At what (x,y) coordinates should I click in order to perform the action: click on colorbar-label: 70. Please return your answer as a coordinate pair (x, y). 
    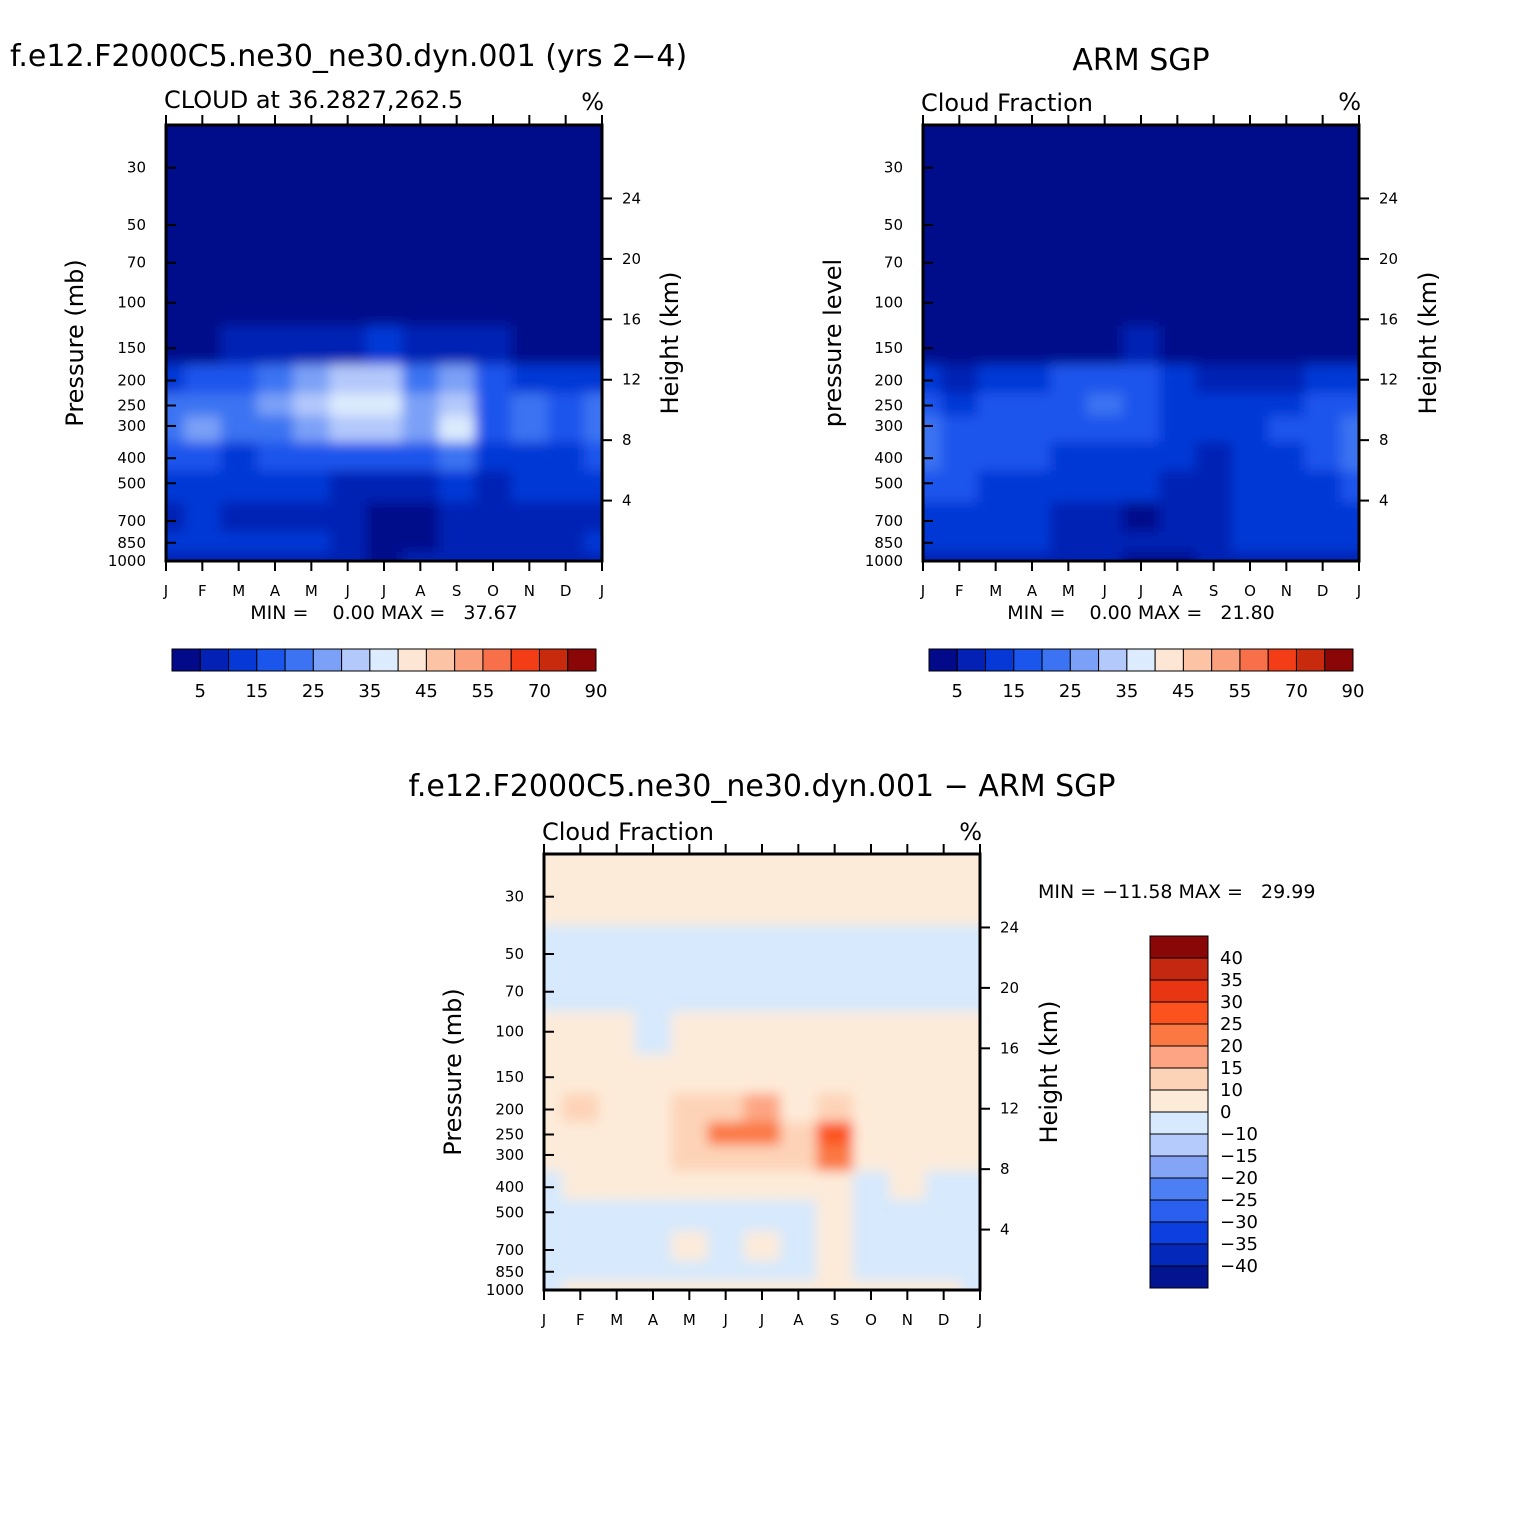
    Looking at the image, I should click on (1296, 691).